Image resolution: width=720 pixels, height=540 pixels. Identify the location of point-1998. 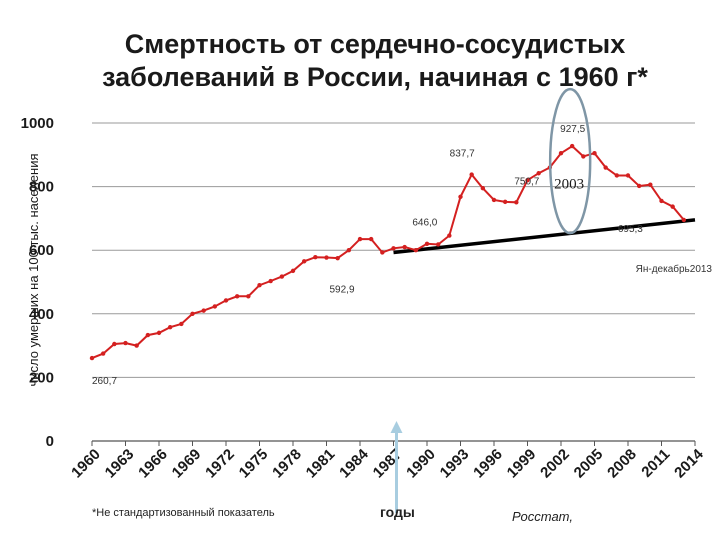
(516, 202).